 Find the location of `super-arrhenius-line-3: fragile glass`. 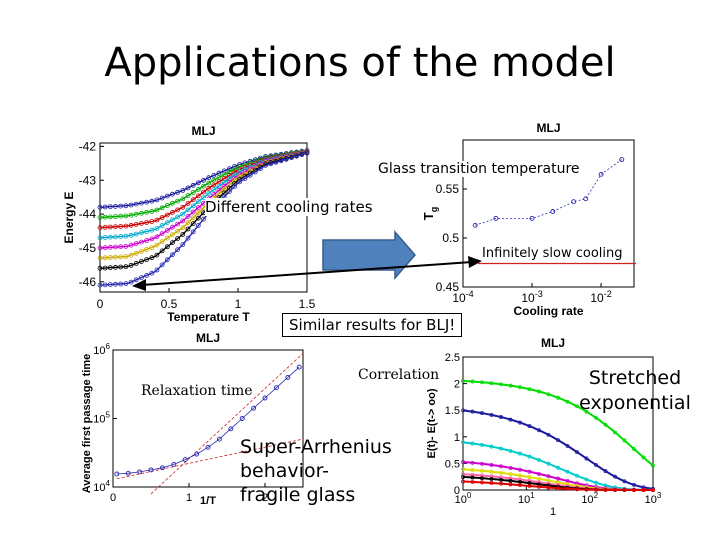

super-arrhenius-line-3: fragile glass is located at coordinates (298, 495).